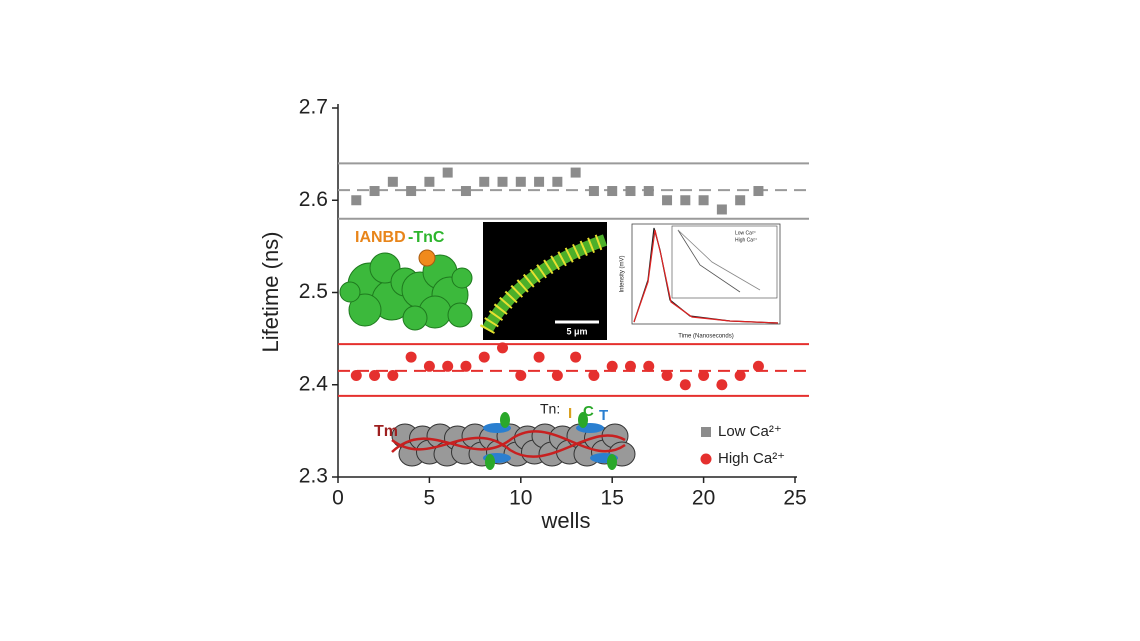 The height and width of the screenshot is (641, 1140). I want to click on annotation: Low Ca²⁺, so click(746, 233).